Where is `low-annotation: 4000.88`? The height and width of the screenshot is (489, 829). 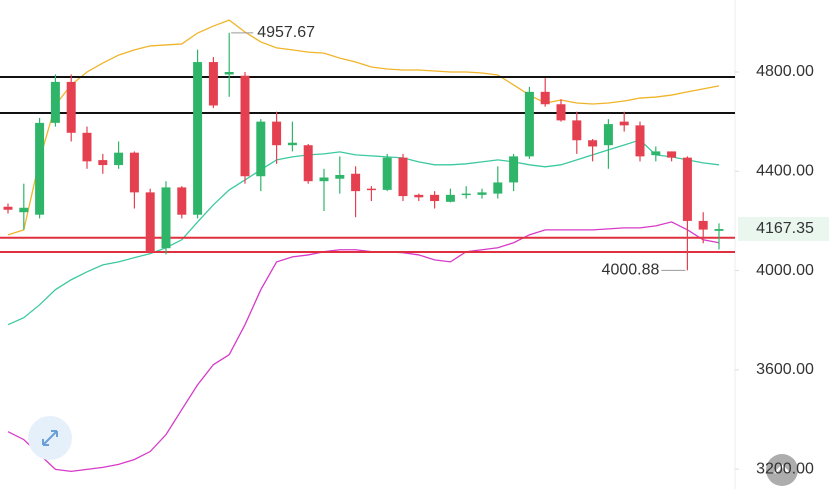
low-annotation: 4000.88 is located at coordinates (631, 270).